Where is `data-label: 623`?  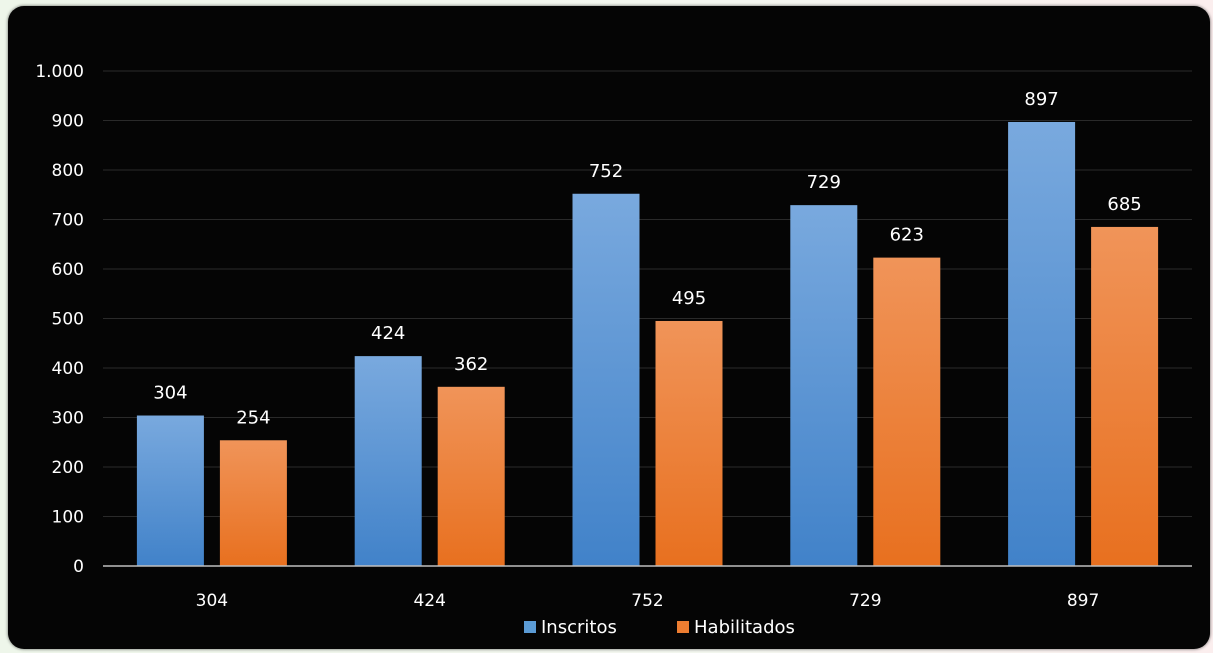 data-label: 623 is located at coordinates (907, 235).